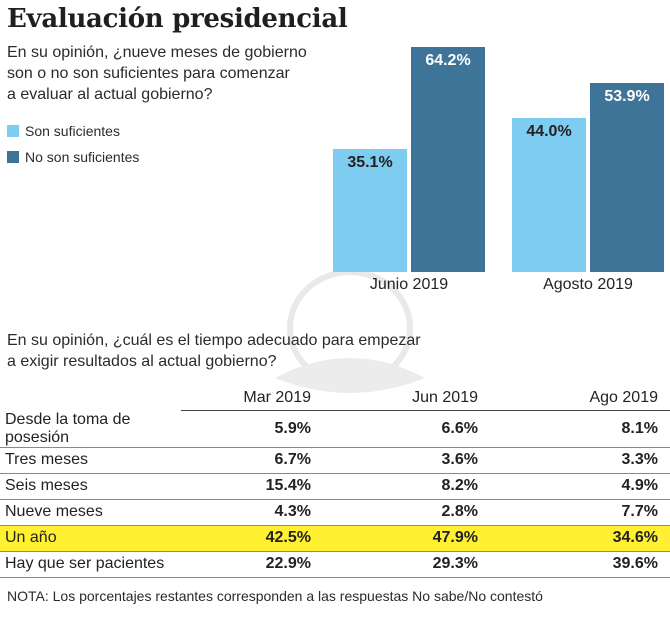  Describe the element at coordinates (370, 210) in the screenshot. I see `bar-son-suficientes: 35.1%` at that location.